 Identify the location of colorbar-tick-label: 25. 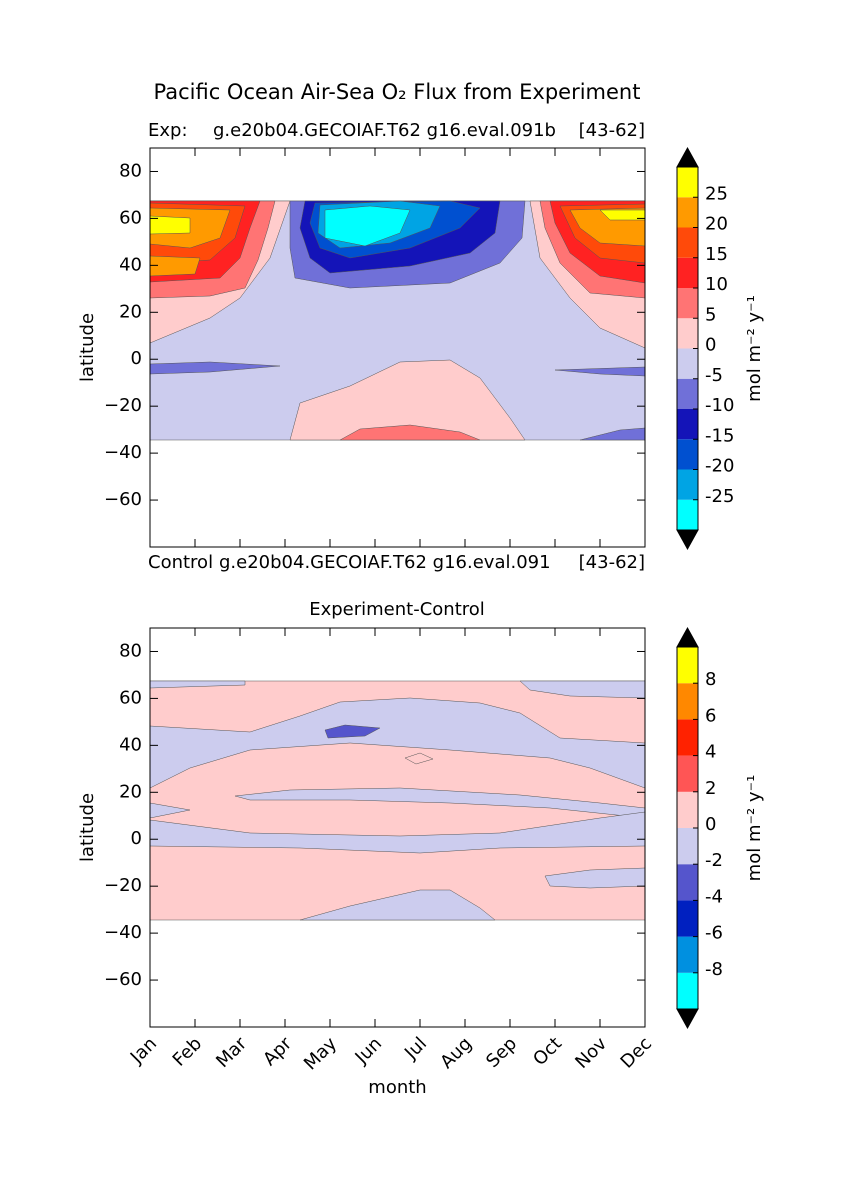
(716, 193).